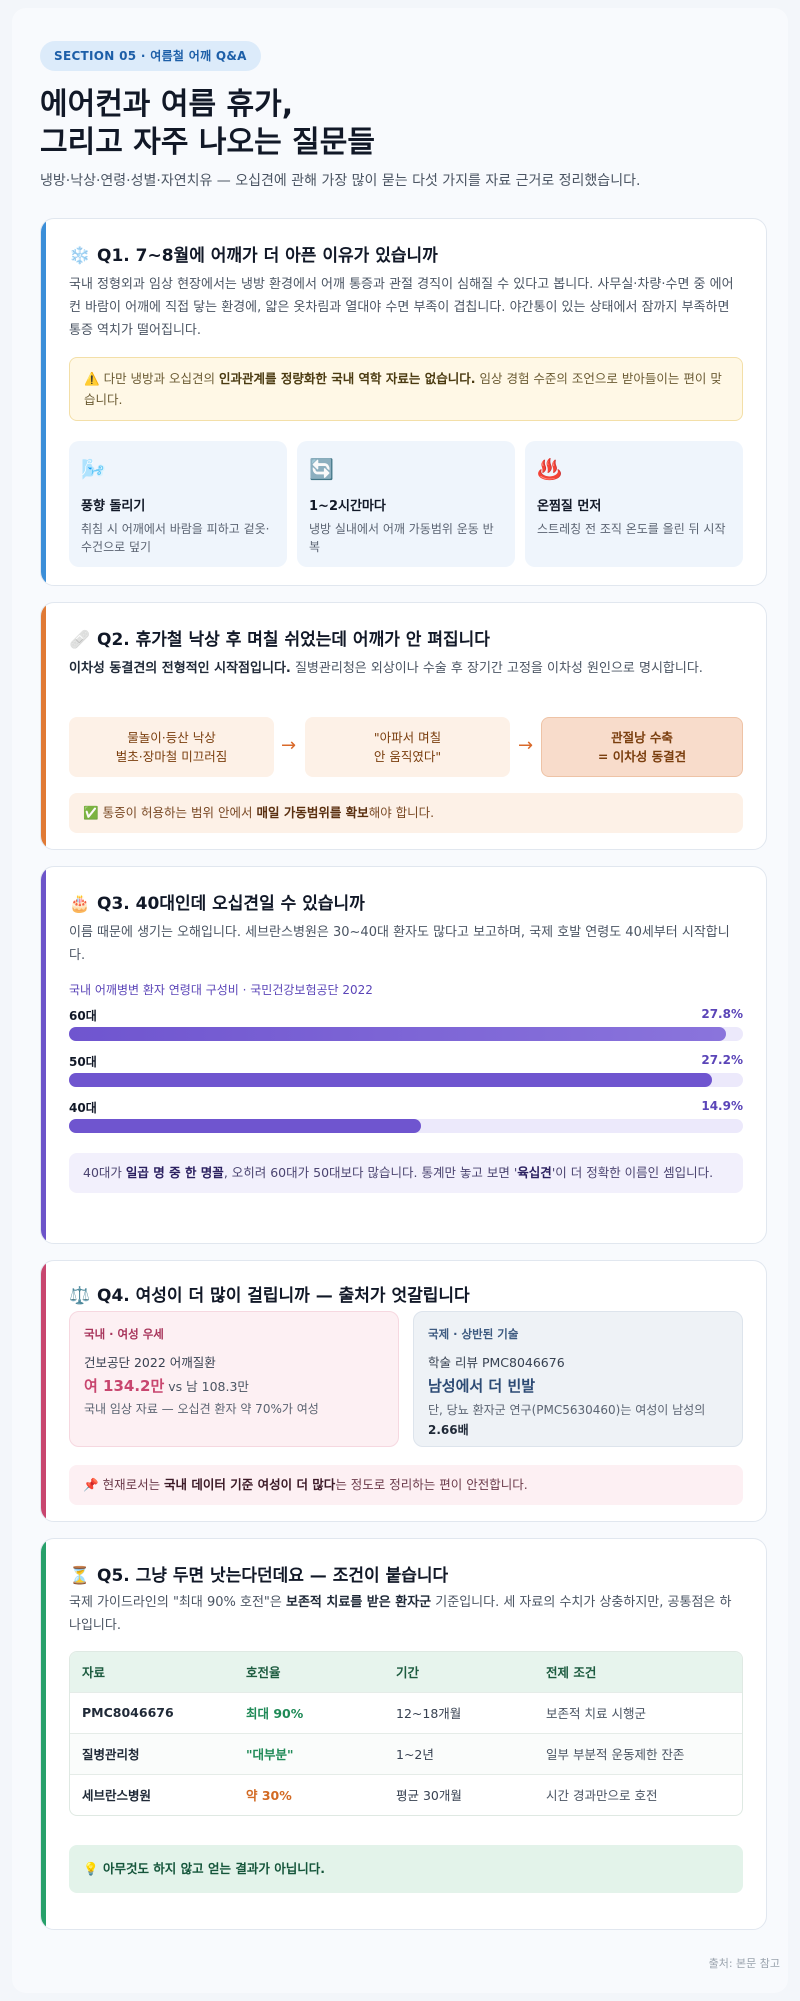 The height and width of the screenshot is (2001, 800). What do you see at coordinates (526, 745) in the screenshot?
I see `arrow-right-icon: →` at bounding box center [526, 745].